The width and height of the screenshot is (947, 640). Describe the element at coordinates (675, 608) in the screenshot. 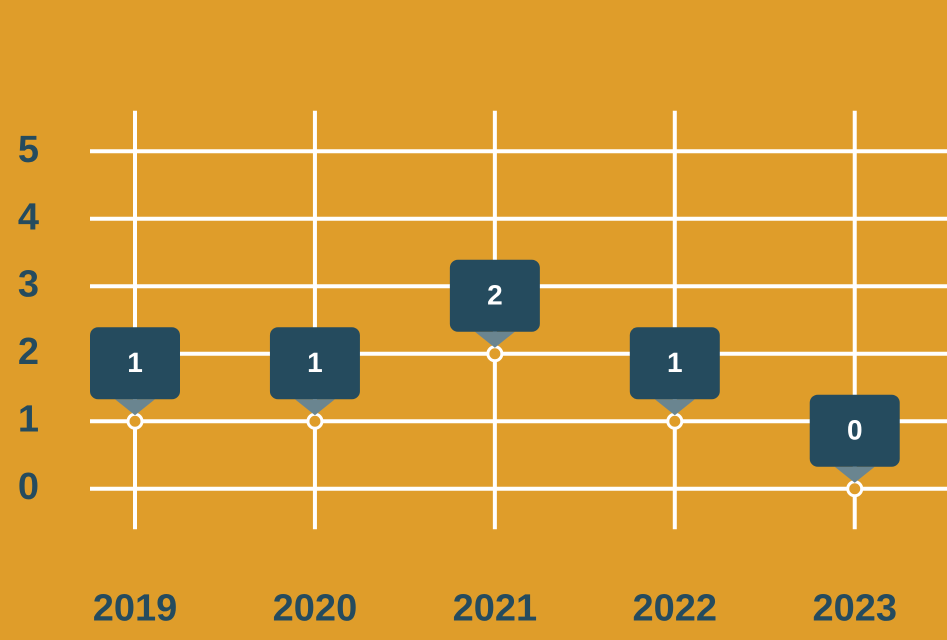

I see `x-tick-label: 2022` at that location.